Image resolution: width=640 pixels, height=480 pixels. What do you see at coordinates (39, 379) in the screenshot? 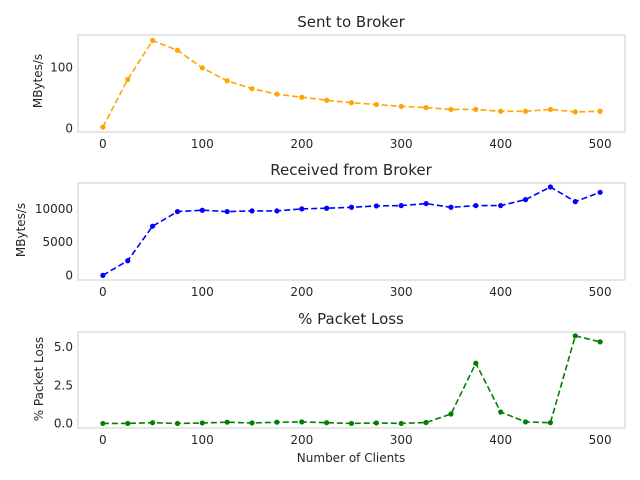
I see `ylabel-packet-loss: % Packet Loss` at bounding box center [39, 379].